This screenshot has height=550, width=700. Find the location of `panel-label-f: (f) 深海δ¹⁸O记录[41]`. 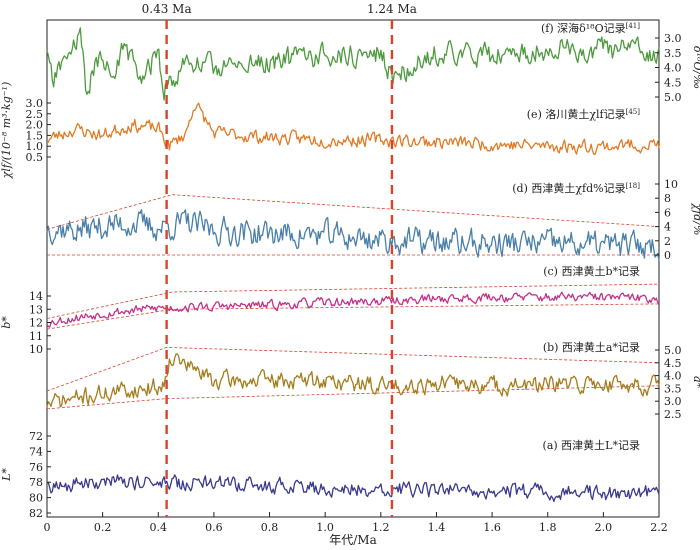

panel-label-f: (f) 深海δ¹⁸O记录[41] is located at coordinates (590, 28).